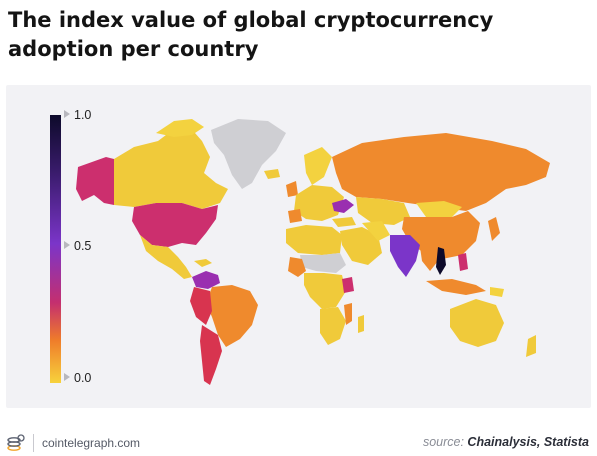  I want to click on country-alaska, so click(95, 181).